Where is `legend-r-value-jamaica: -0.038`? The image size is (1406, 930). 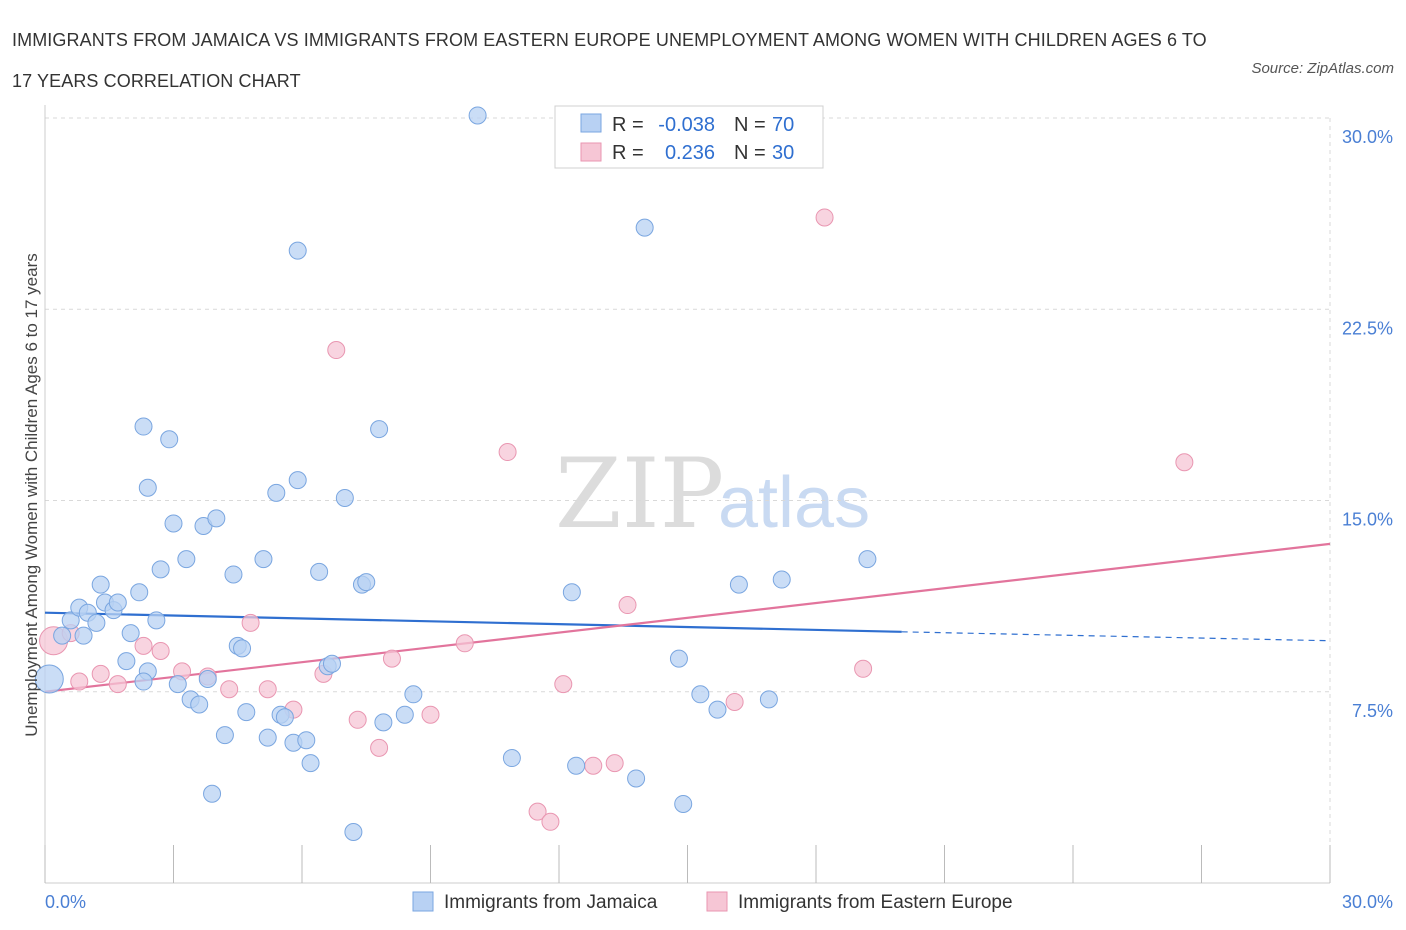
legend-r-value-jamaica: -0.038 is located at coordinates (686, 125).